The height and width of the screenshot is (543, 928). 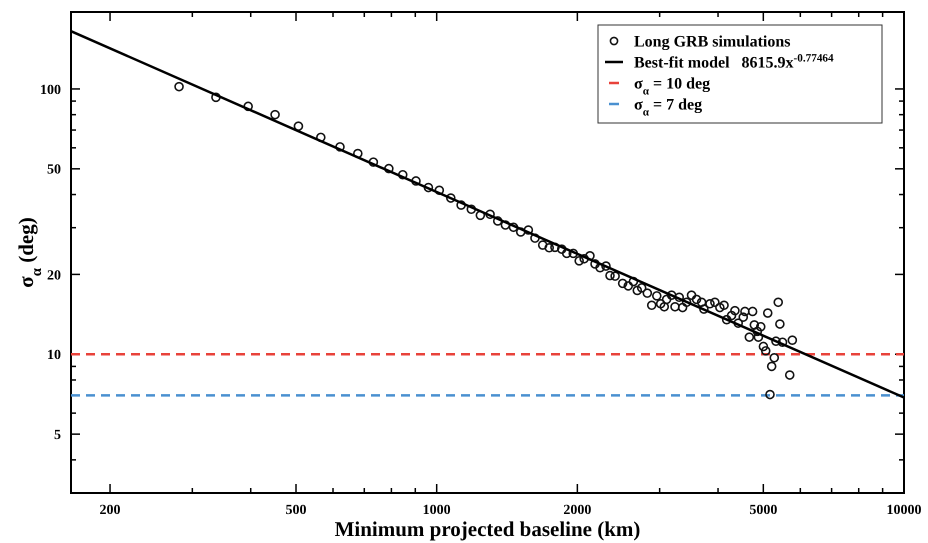 I want to click on y-tick-label: 20, so click(x=54, y=276).